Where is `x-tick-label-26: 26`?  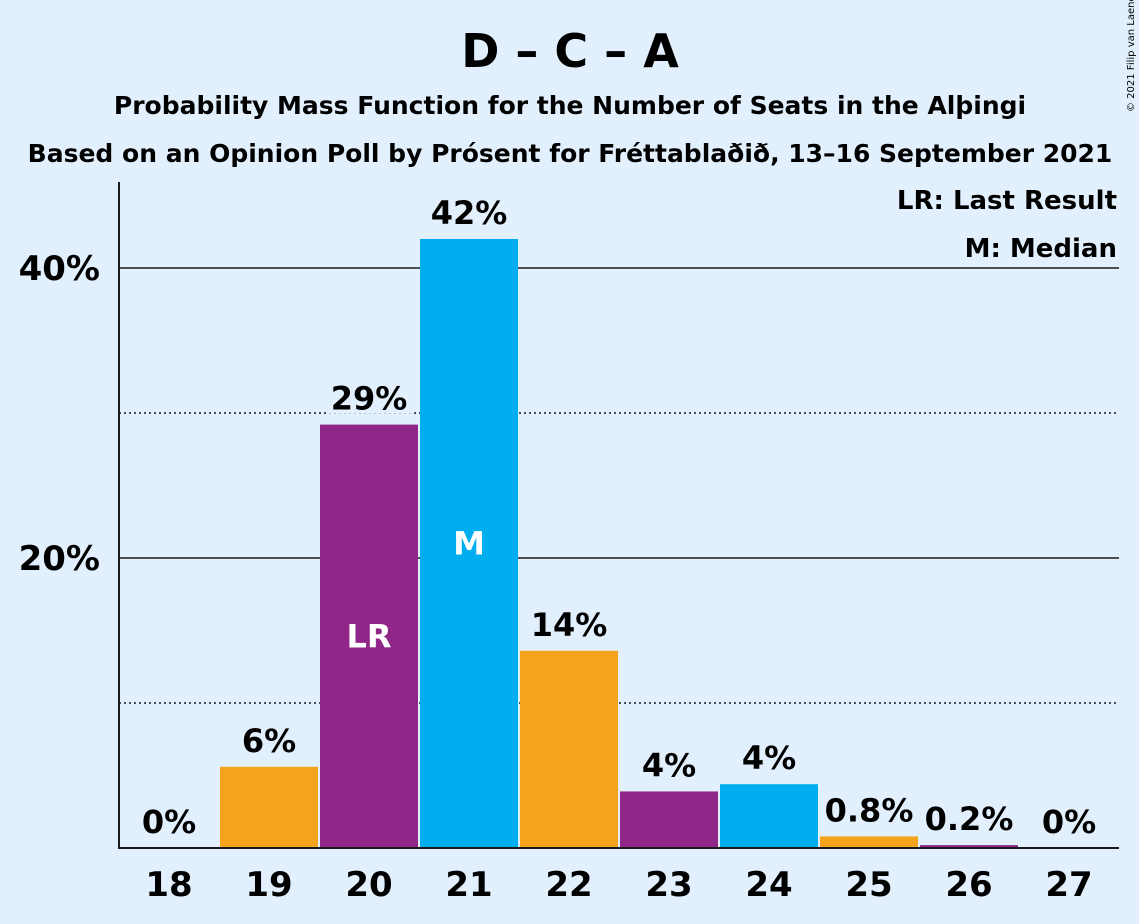 x-tick-label-26: 26 is located at coordinates (968, 885).